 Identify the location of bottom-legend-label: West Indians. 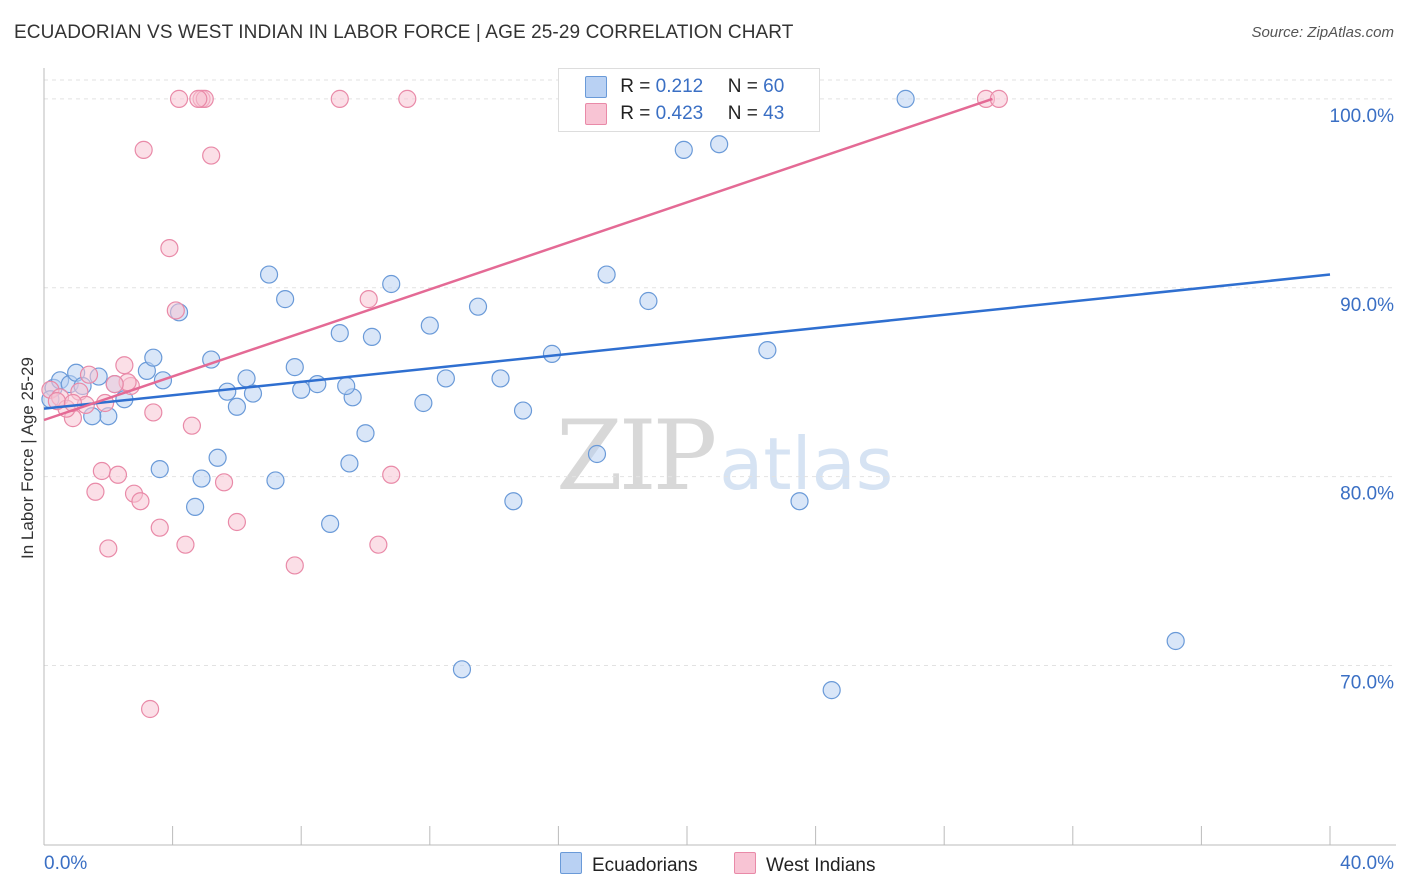
(821, 865).